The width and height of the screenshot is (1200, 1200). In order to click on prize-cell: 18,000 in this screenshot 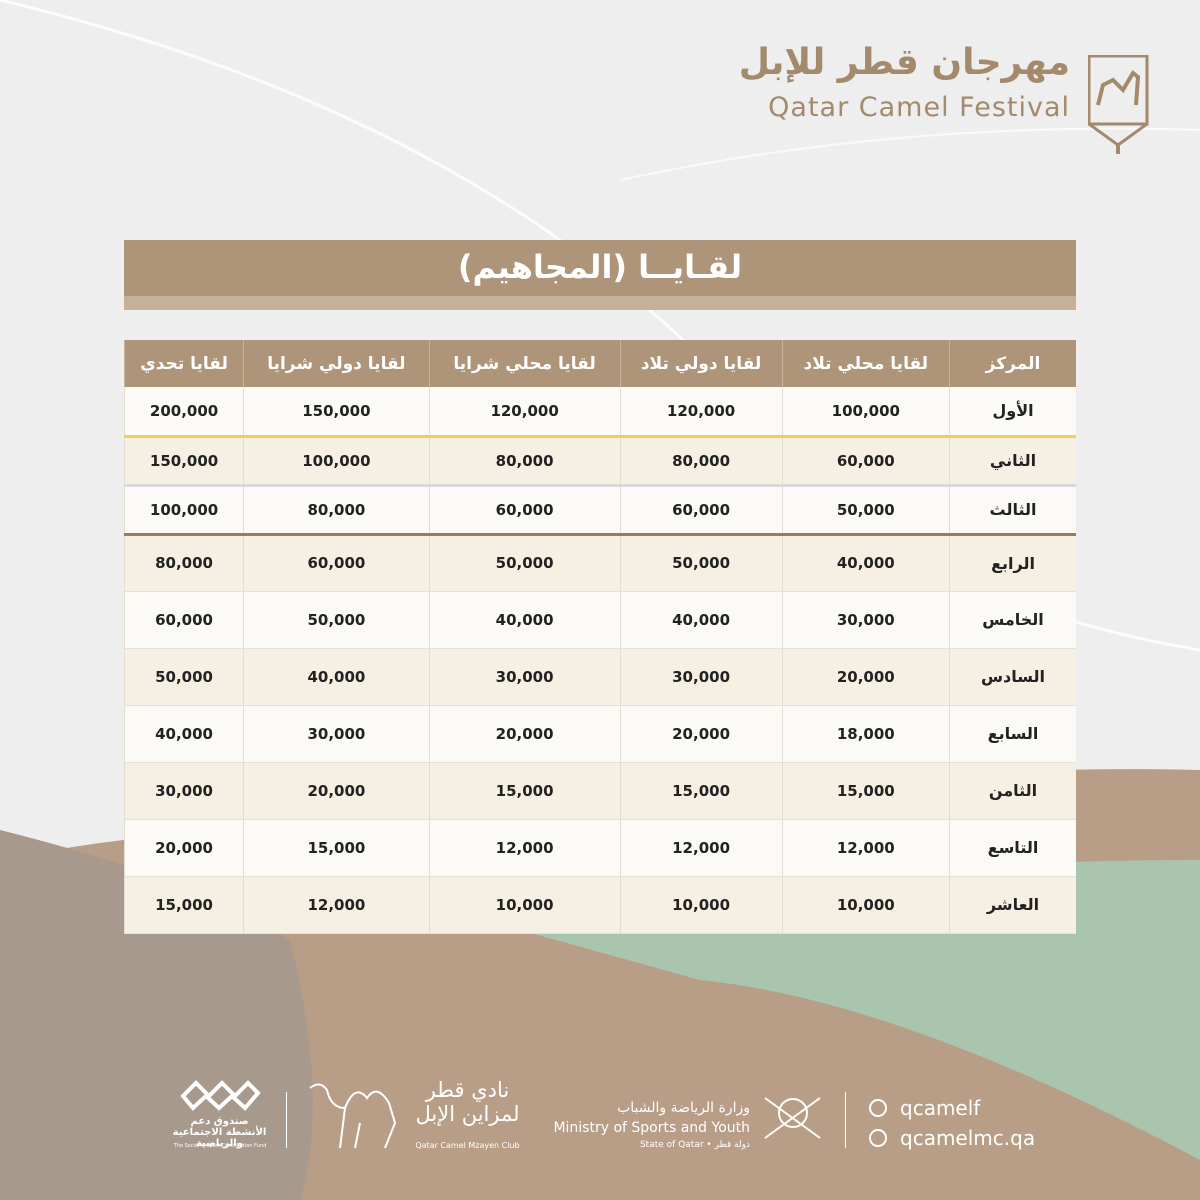, I will do `click(865, 734)`.